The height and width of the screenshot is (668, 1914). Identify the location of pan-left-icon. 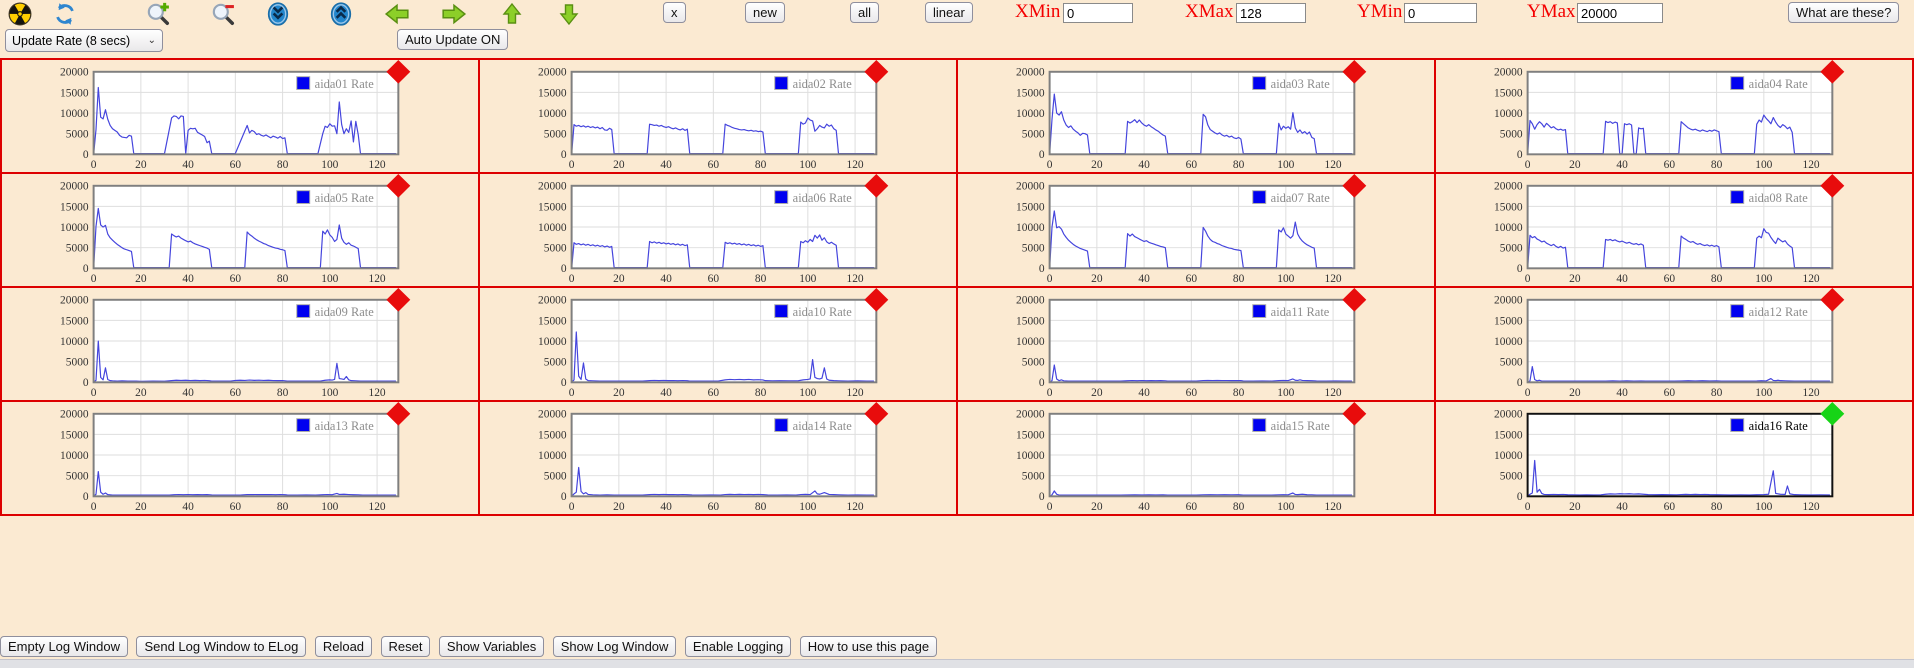
(397, 14).